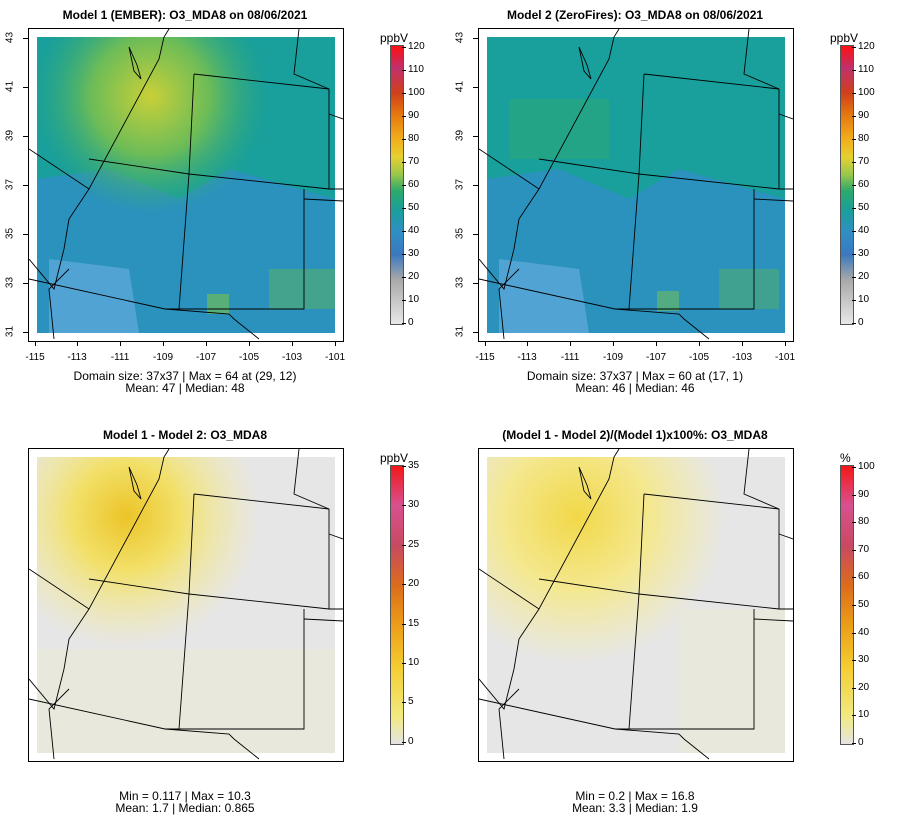 Image resolution: width=900 pixels, height=840 pixels. Describe the element at coordinates (411, 702) in the screenshot. I see `colorbar-tick-label: 5` at that location.